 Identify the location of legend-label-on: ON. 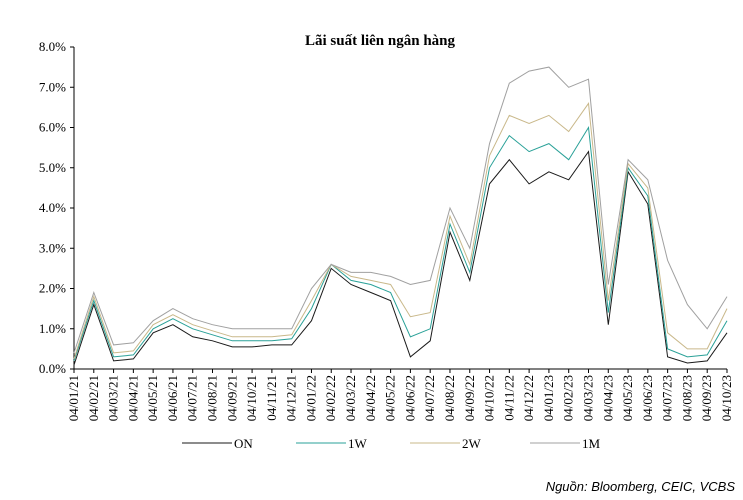
(243, 443).